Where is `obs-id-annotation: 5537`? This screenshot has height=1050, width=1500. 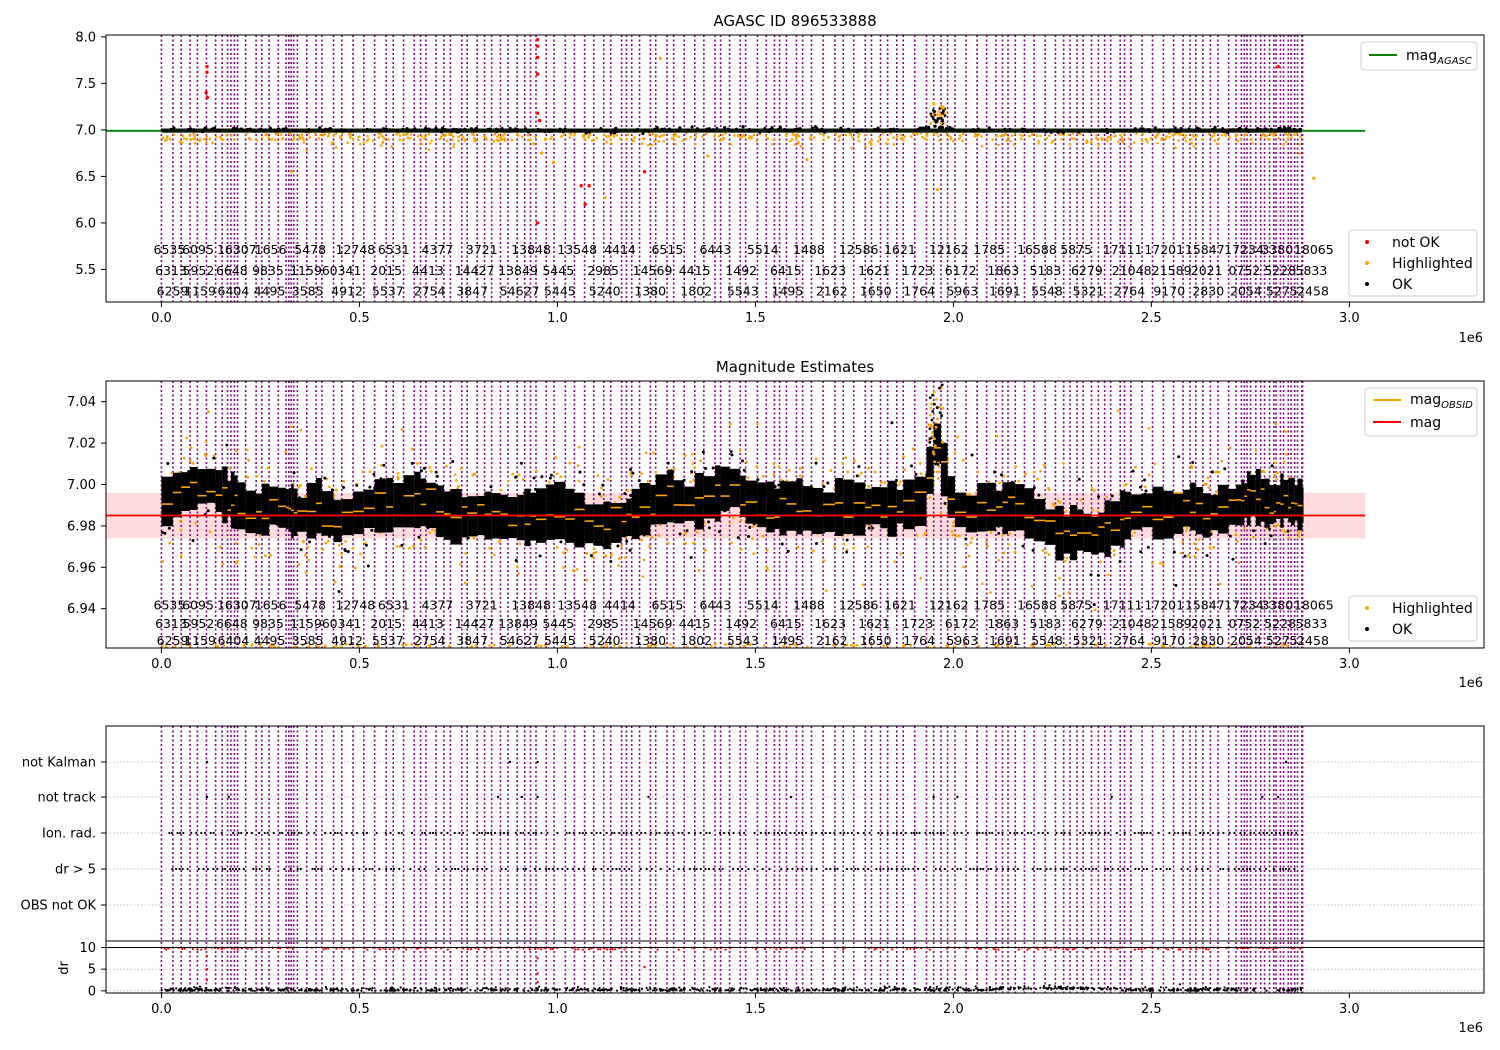
obs-id-annotation: 5537 is located at coordinates (388, 291).